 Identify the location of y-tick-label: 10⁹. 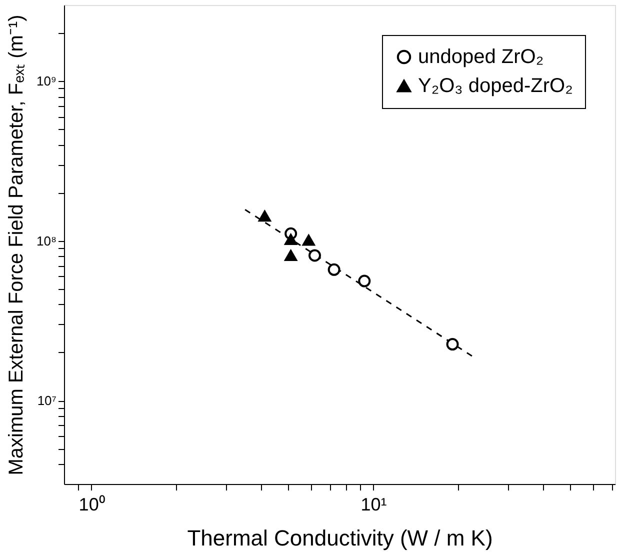
(46, 81).